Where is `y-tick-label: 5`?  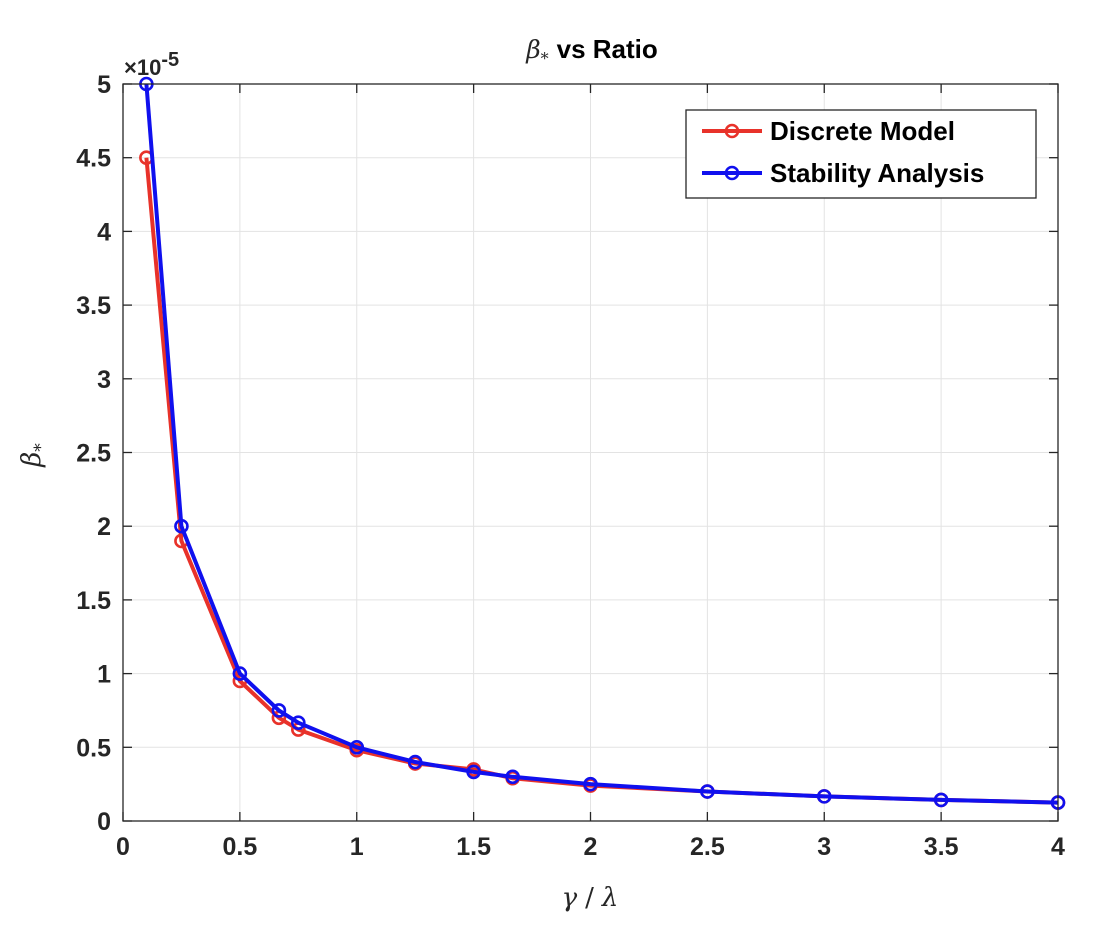
y-tick-label: 5 is located at coordinates (104, 85).